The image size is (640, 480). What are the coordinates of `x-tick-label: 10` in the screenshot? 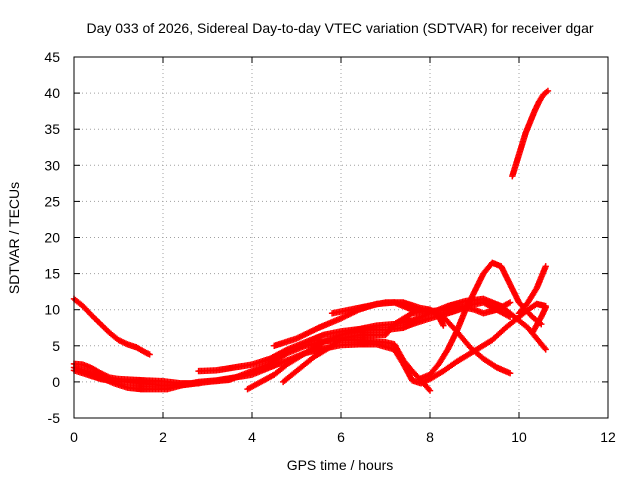 It's located at (519, 437).